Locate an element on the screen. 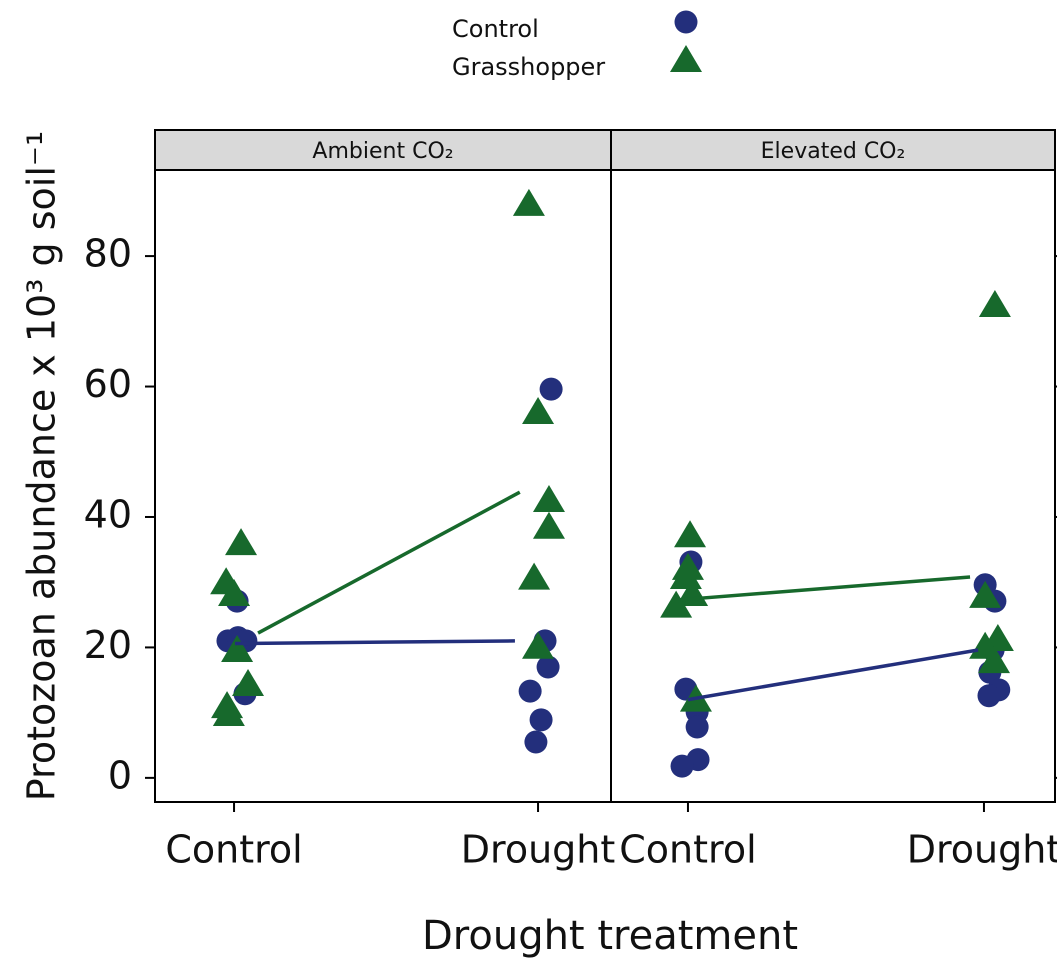 Image resolution: width=1057 pixels, height=966 pixels. panel-title: Elevated CO₂ is located at coordinates (833, 151).